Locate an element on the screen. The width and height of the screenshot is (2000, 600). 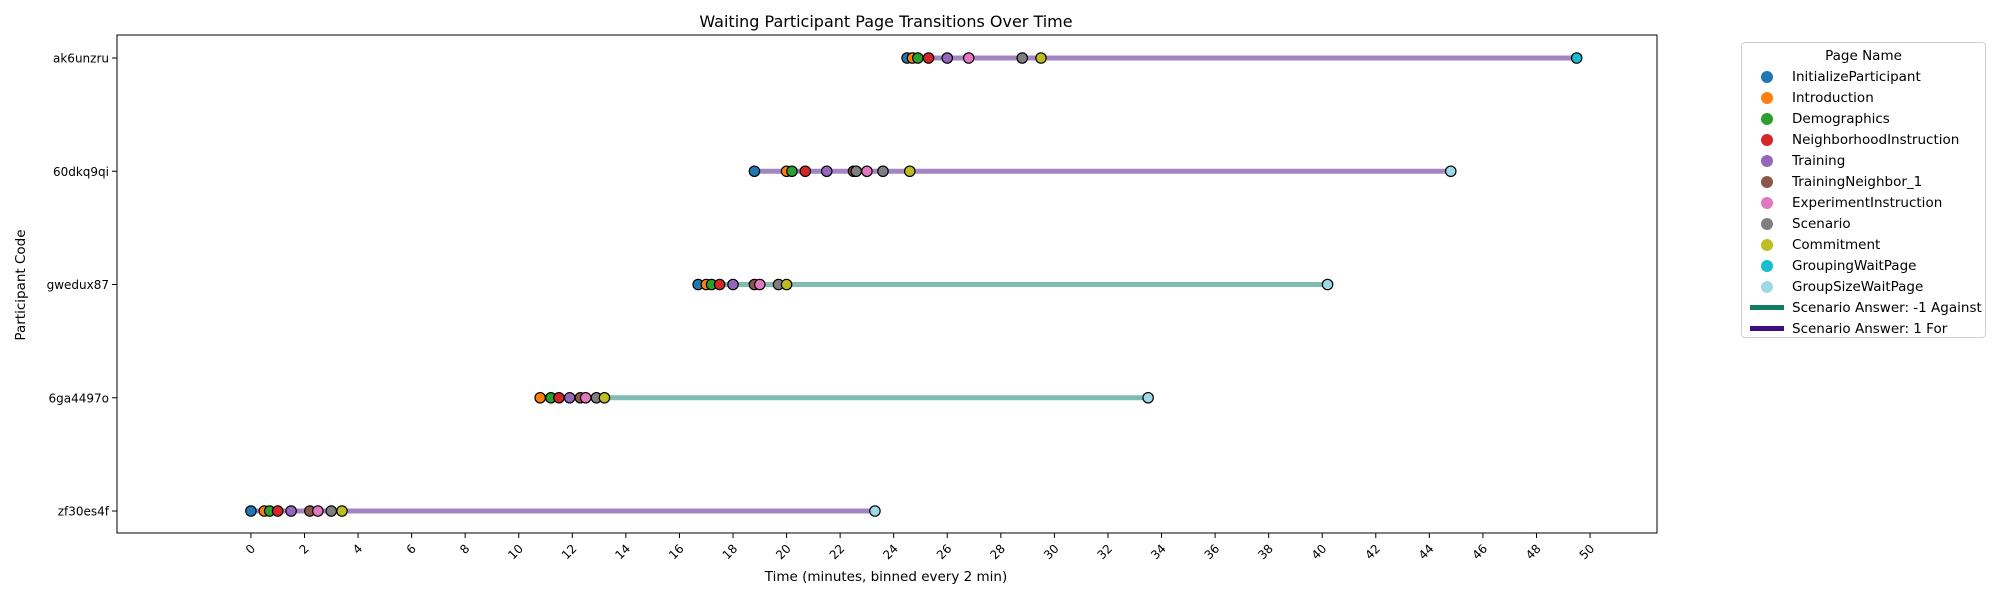
point-commitment-gwedux87 is located at coordinates (786, 284).